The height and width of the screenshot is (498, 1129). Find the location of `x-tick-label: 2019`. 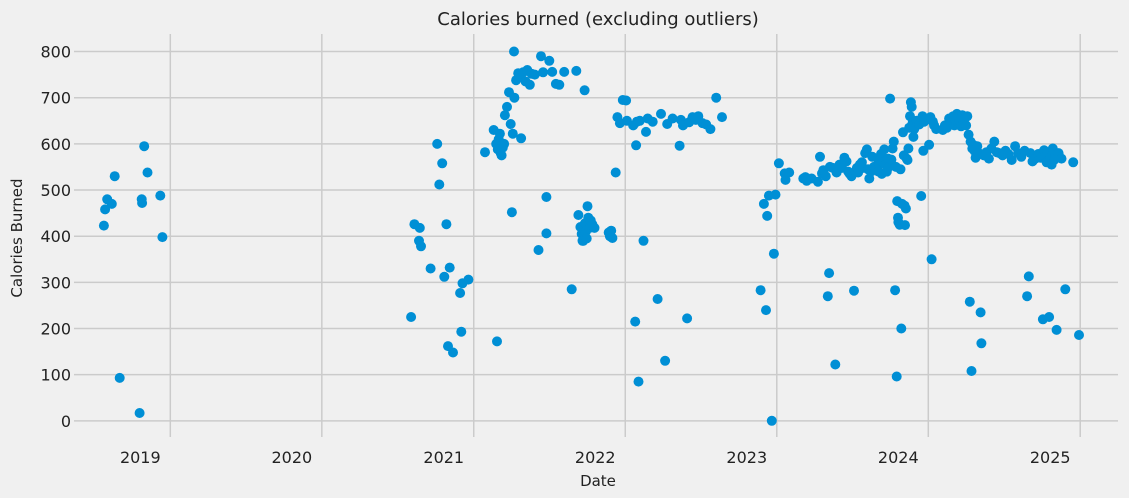

x-tick-label: 2019 is located at coordinates (140, 457).